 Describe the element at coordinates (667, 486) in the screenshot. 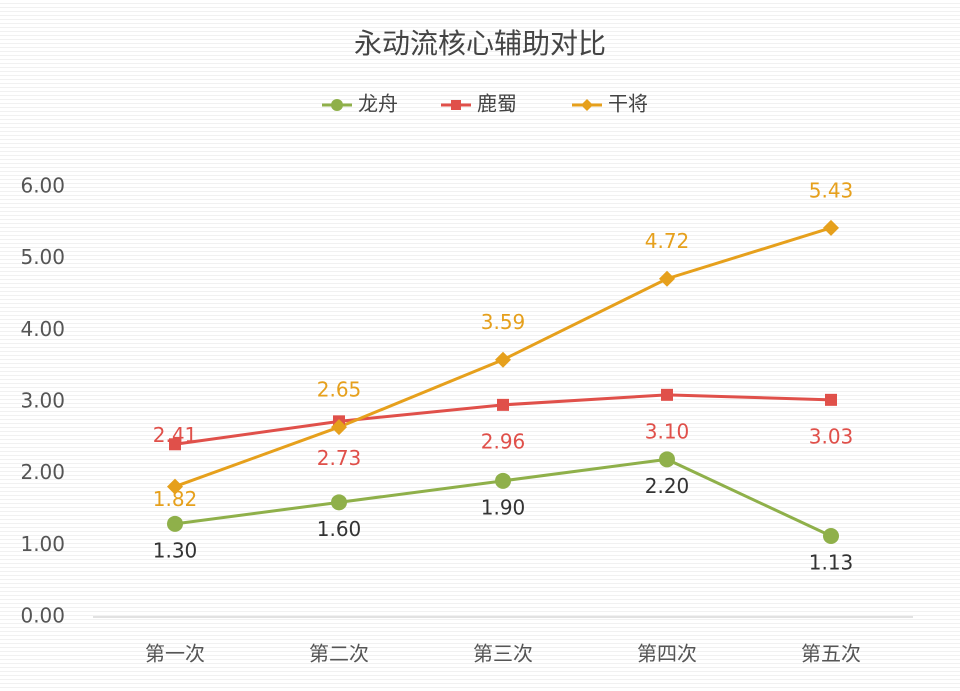

I see `data-label: 2.20` at that location.